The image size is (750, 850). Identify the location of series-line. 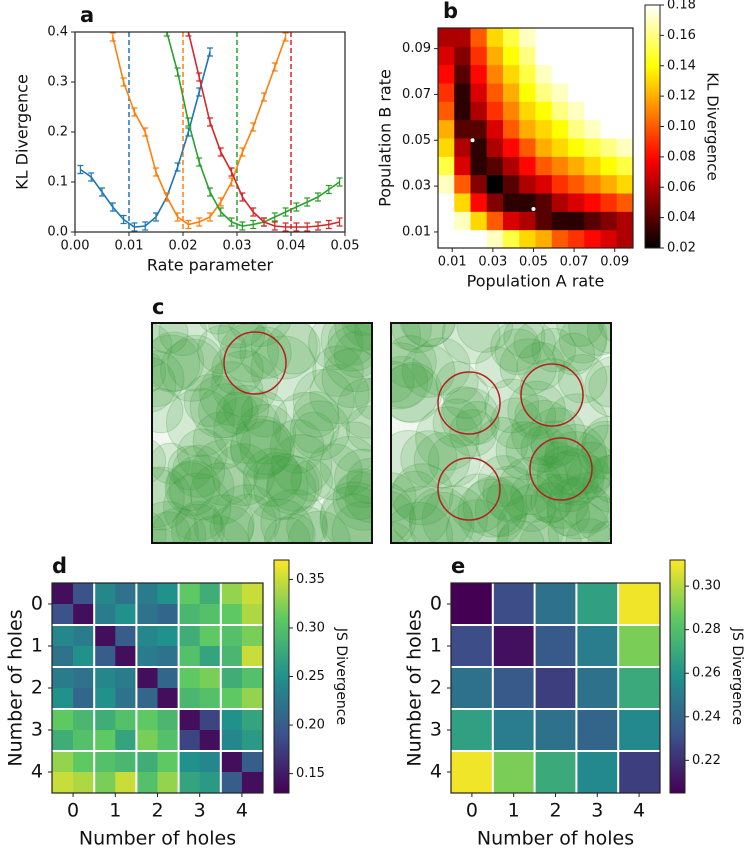
(199, 131).